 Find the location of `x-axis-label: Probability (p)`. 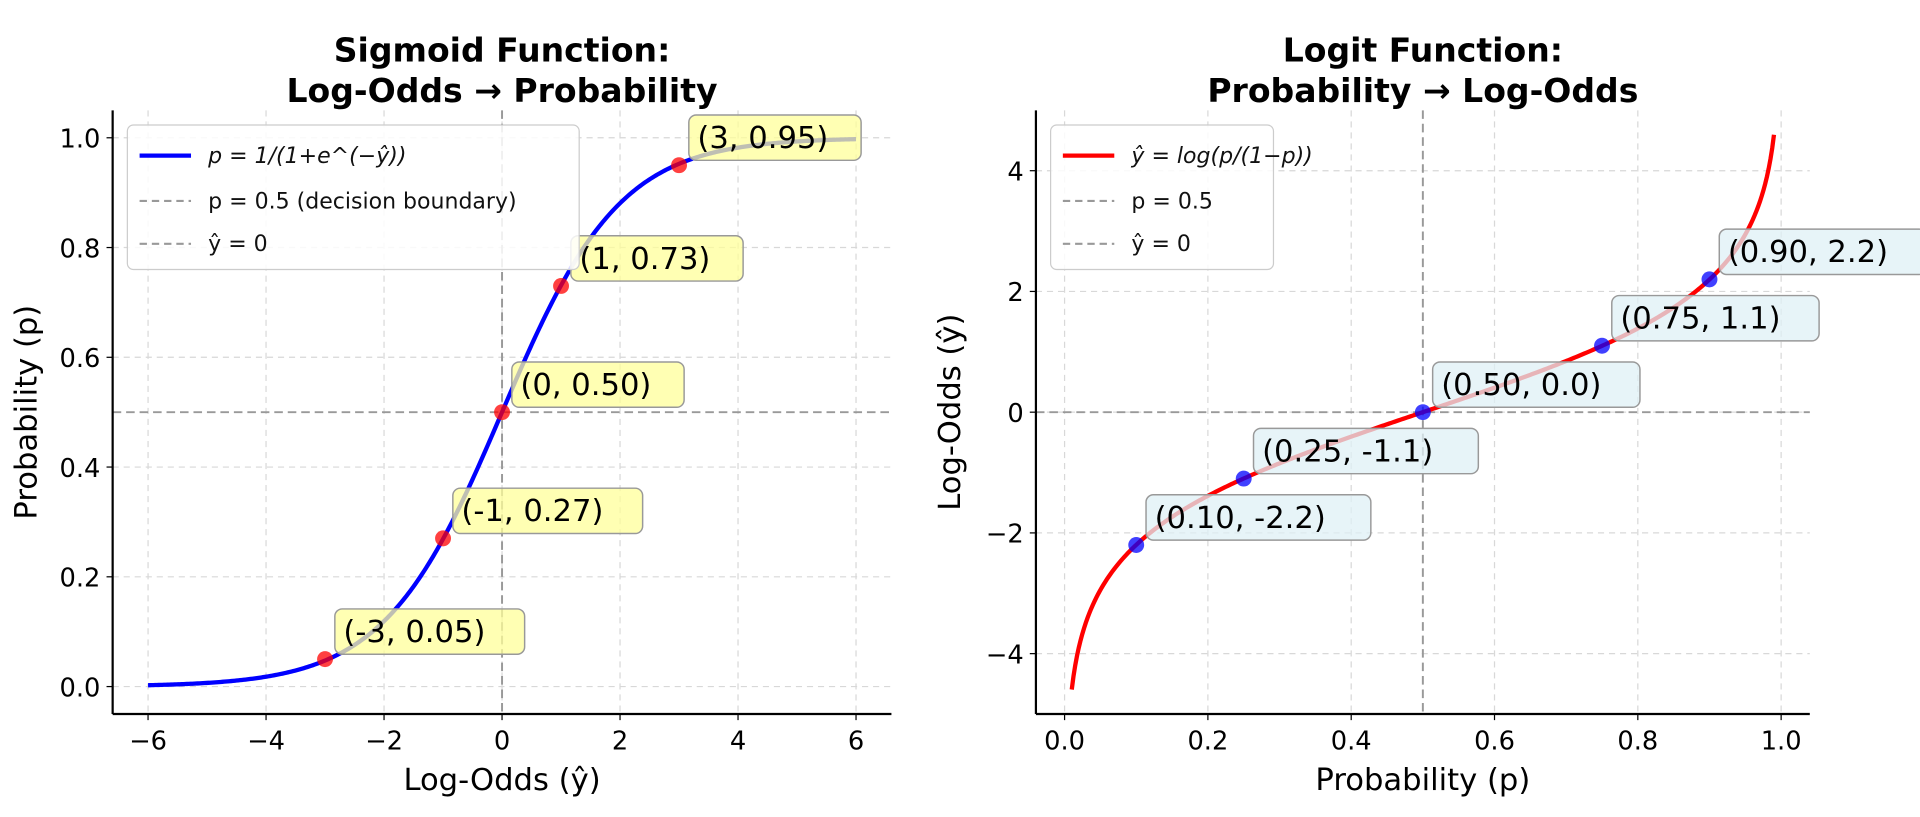

x-axis-label: Probability (p) is located at coordinates (1422, 780).